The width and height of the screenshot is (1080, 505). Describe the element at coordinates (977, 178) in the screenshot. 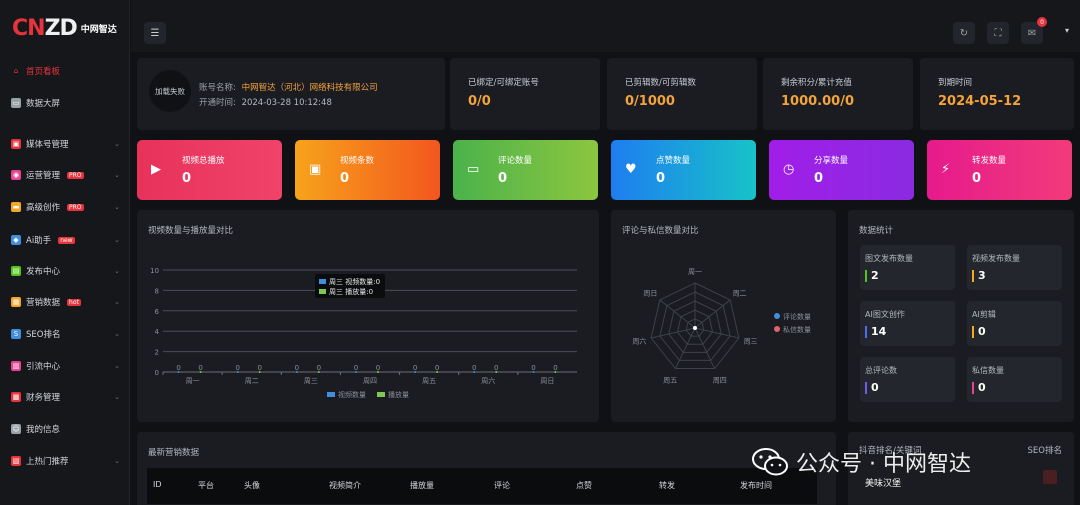

I see `metric-value: 0` at that location.